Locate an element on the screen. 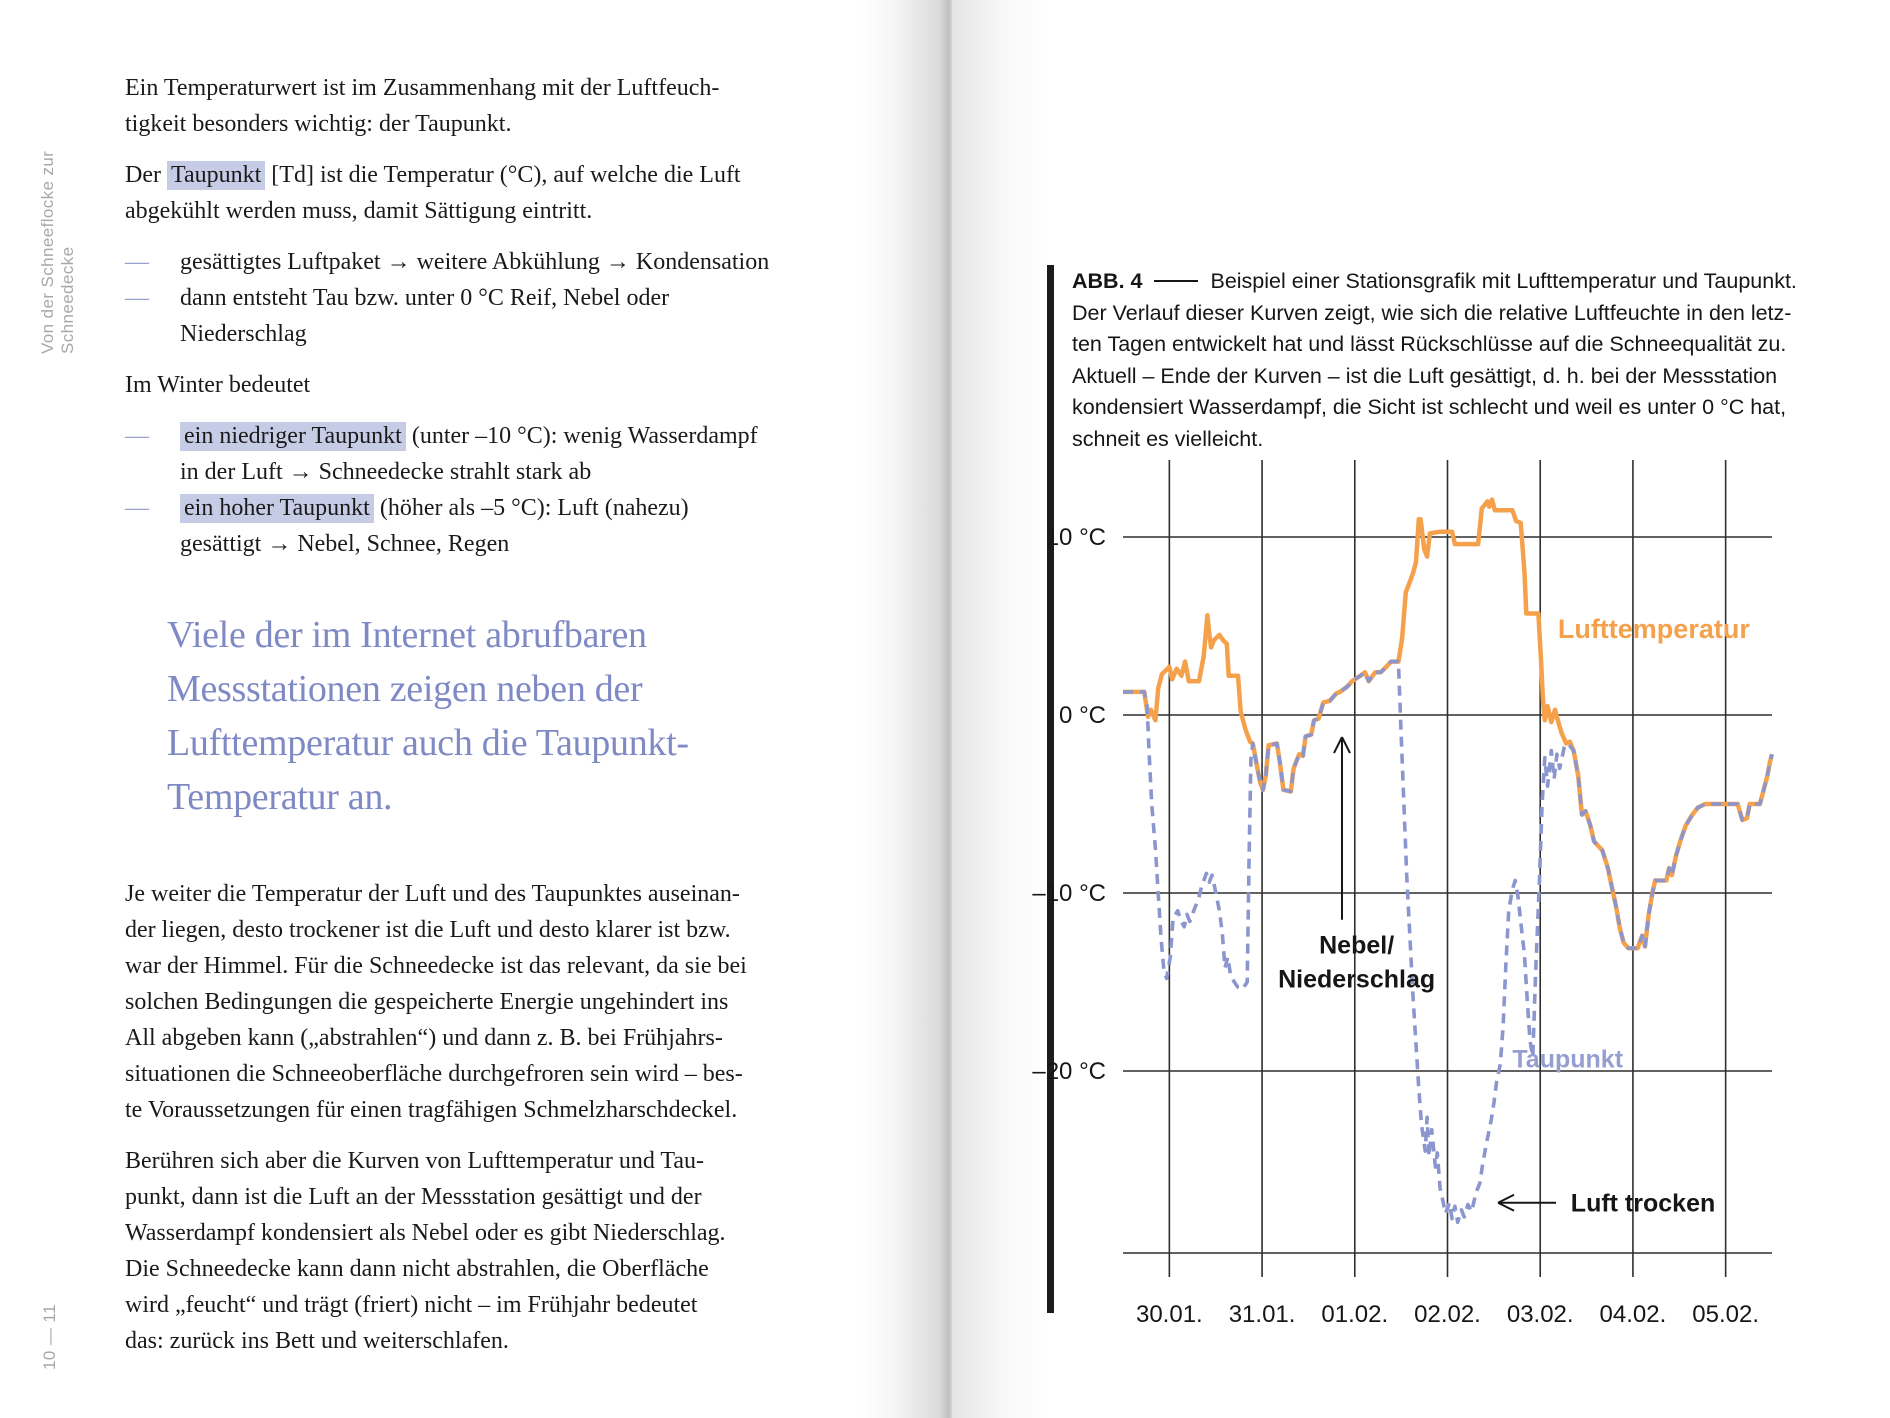 Image resolution: width=1890 pixels, height=1418 pixels. pull-quote-line: Messstationen zeigen neben der is located at coordinates (405, 689).